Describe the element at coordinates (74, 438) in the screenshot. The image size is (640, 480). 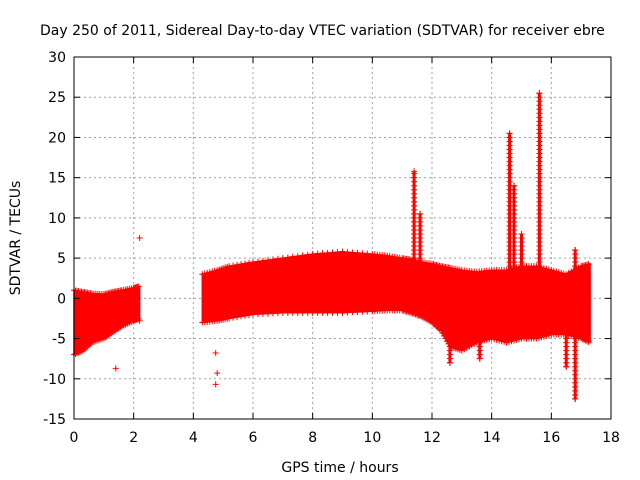
I see `x-tick-label: 0` at that location.